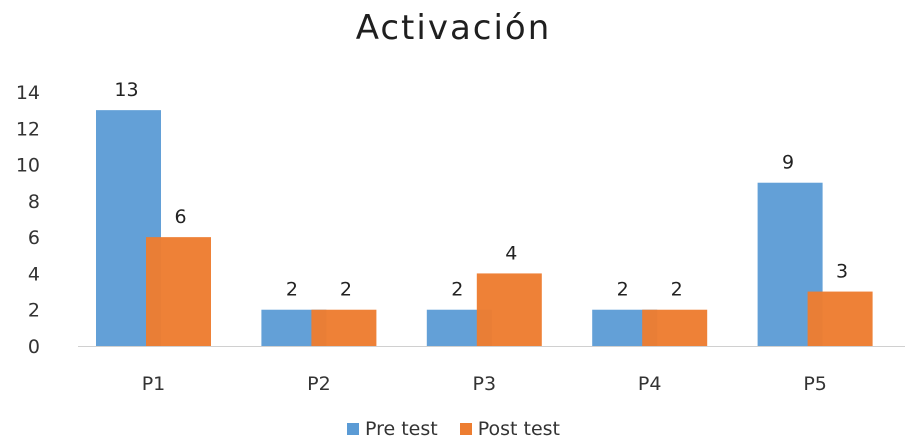  I want to click on bar-post-test-p5, so click(840, 318).